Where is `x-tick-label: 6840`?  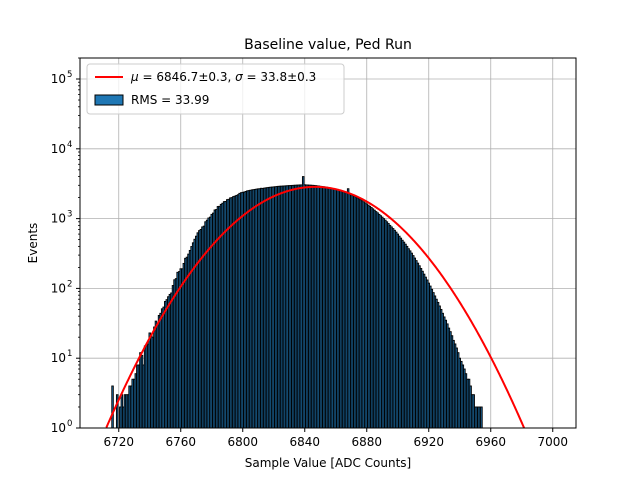 x-tick-label: 6840 is located at coordinates (304, 442).